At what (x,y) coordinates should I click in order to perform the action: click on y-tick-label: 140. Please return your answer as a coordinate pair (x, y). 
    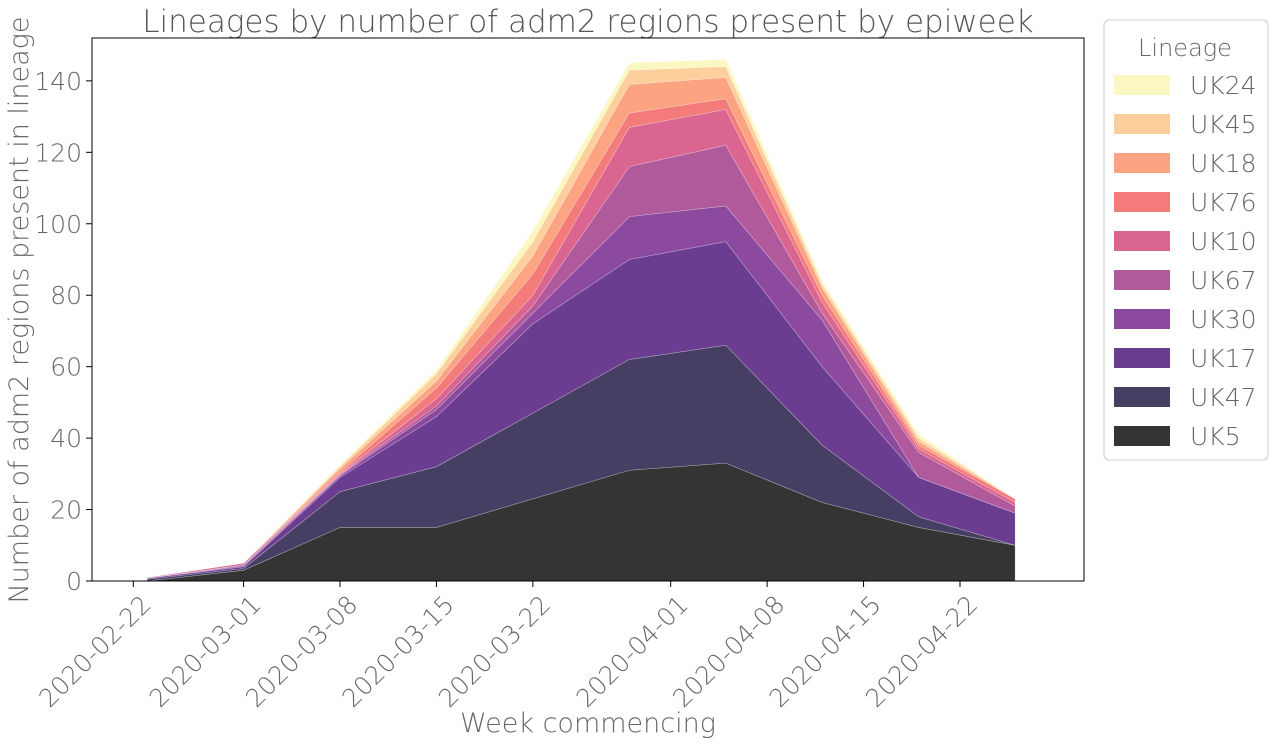
    Looking at the image, I should click on (58, 81).